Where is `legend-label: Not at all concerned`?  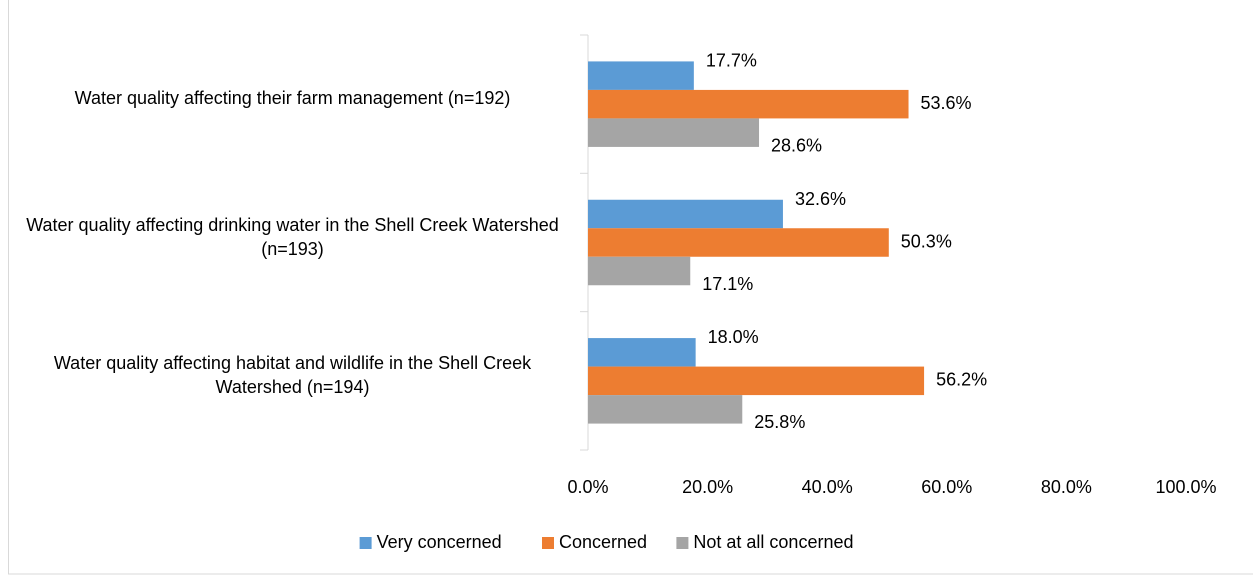 legend-label: Not at all concerned is located at coordinates (773, 542).